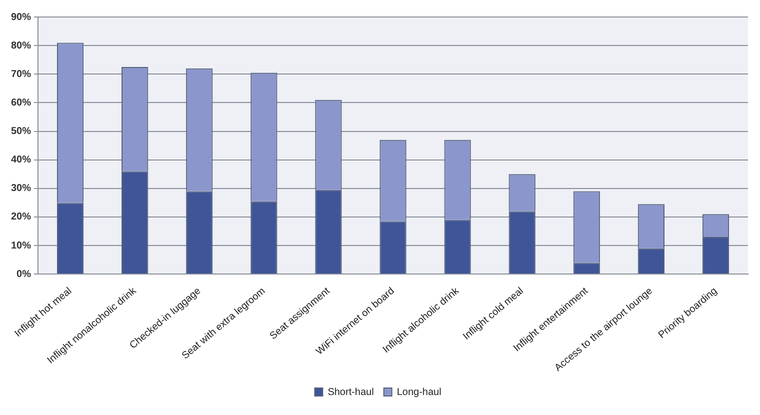  What do you see at coordinates (21, 46) in the screenshot?
I see `y-tick-label: 80%` at bounding box center [21, 46].